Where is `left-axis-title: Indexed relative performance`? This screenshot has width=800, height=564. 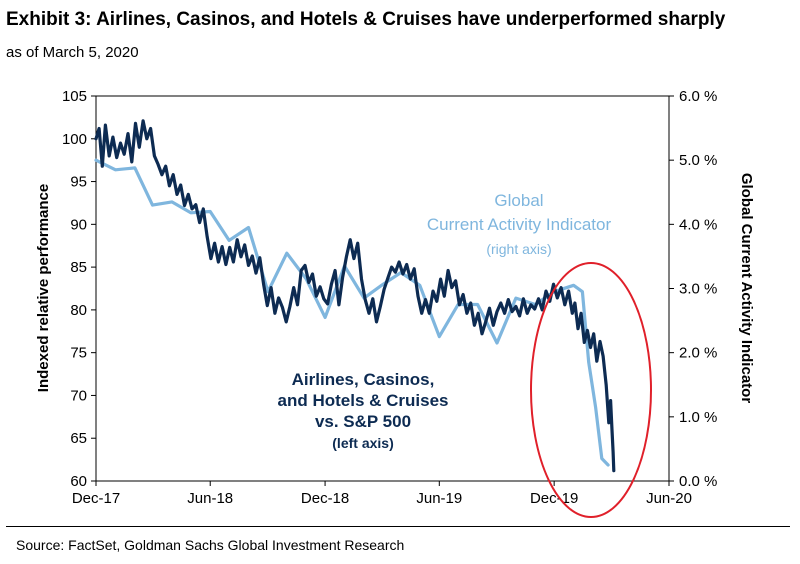 left-axis-title: Indexed relative performance is located at coordinates (43, 288).